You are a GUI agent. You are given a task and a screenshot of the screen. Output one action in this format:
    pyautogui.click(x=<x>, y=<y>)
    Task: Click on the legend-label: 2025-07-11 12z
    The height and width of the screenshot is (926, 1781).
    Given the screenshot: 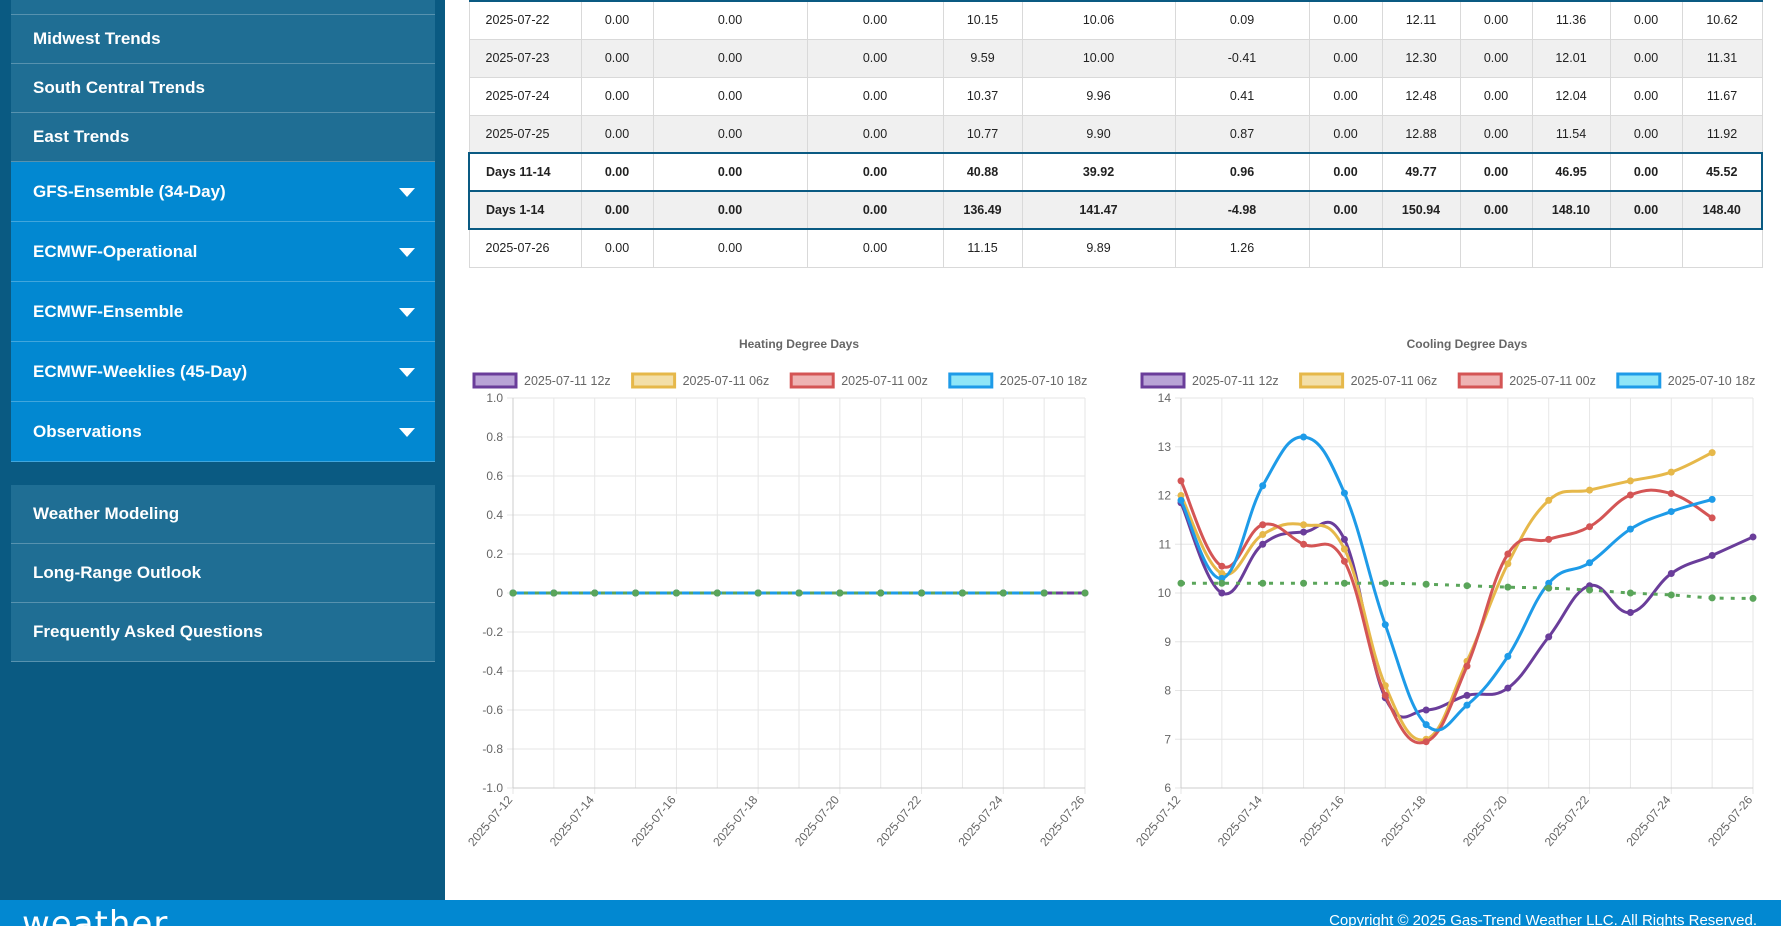 What is the action you would take?
    pyautogui.click(x=567, y=381)
    